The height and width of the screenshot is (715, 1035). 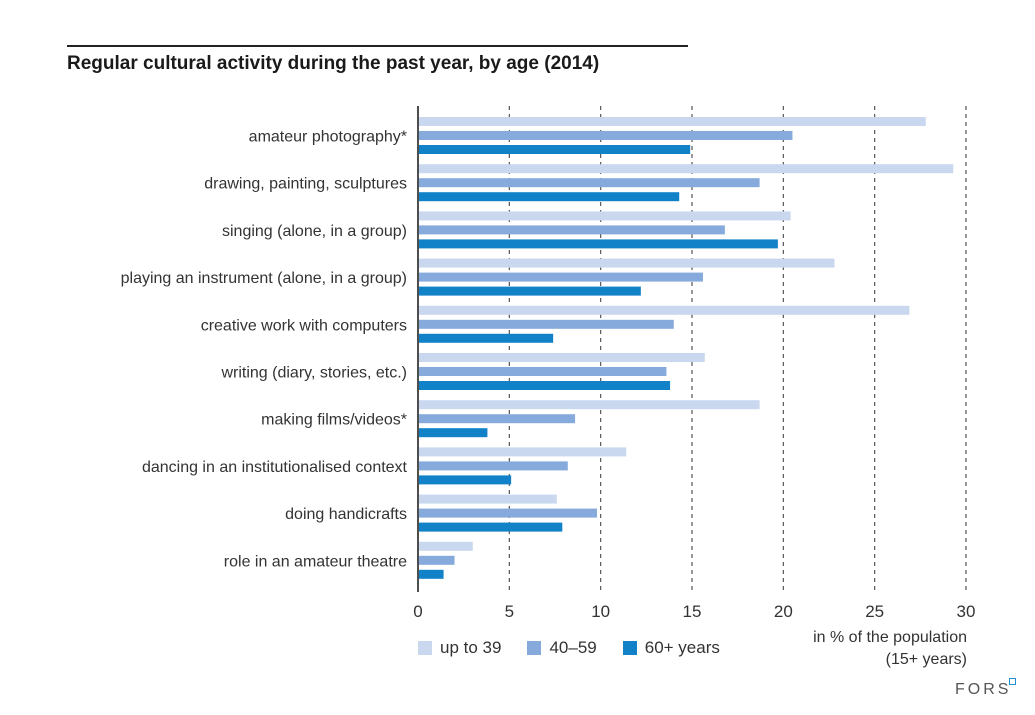 What do you see at coordinates (874, 611) in the screenshot?
I see `x-tick-label: 25` at bounding box center [874, 611].